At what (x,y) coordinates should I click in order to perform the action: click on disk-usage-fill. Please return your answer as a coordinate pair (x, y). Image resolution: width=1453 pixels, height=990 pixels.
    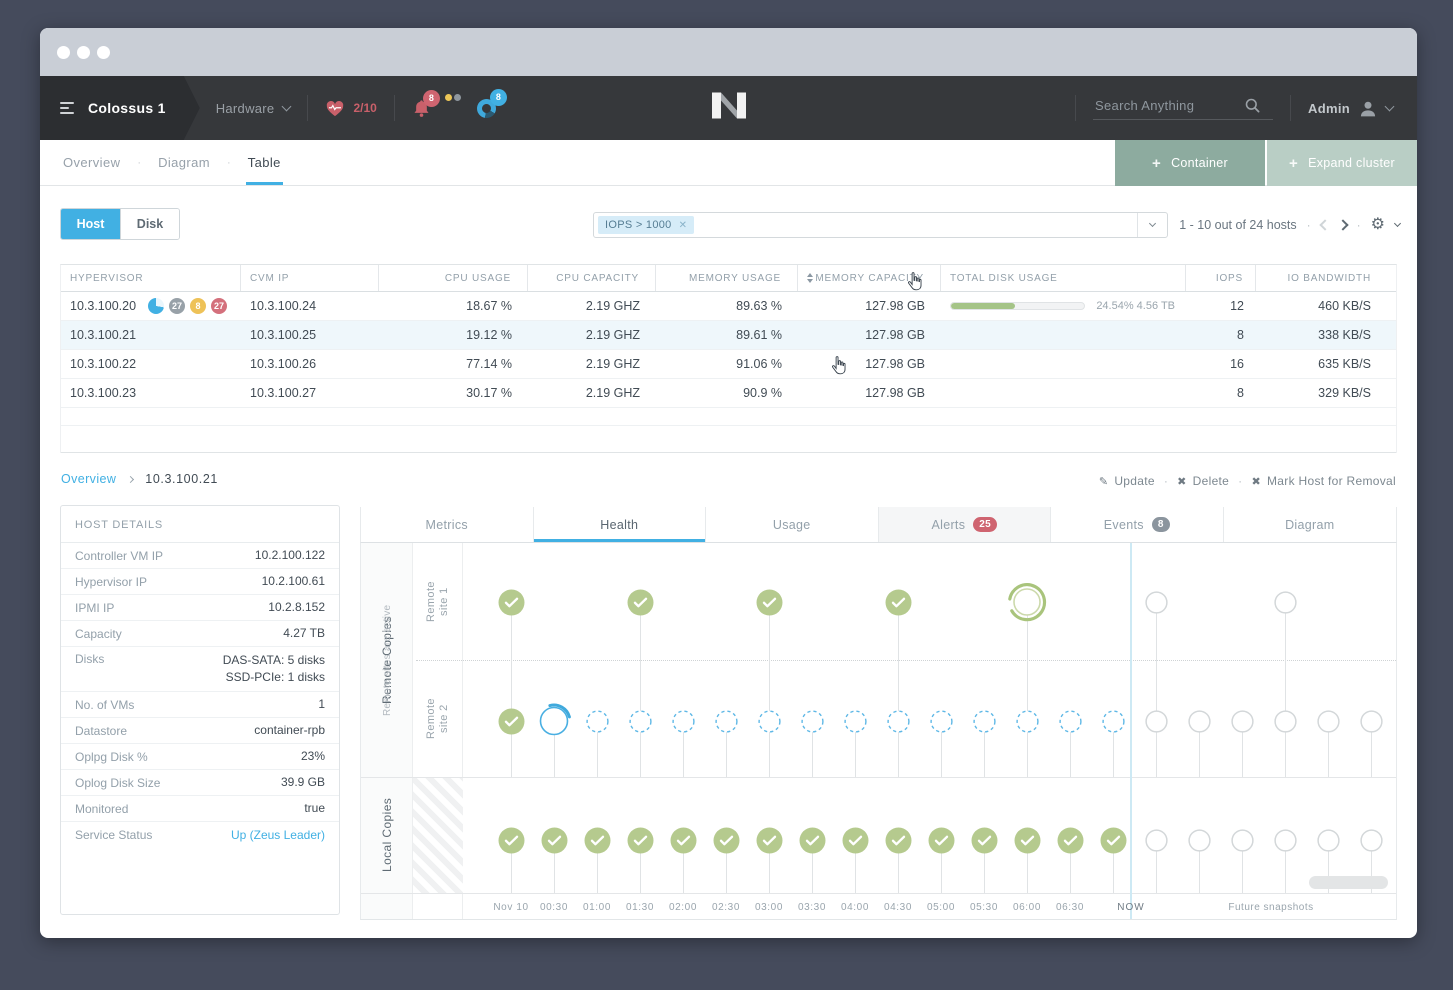
    Looking at the image, I should click on (983, 306).